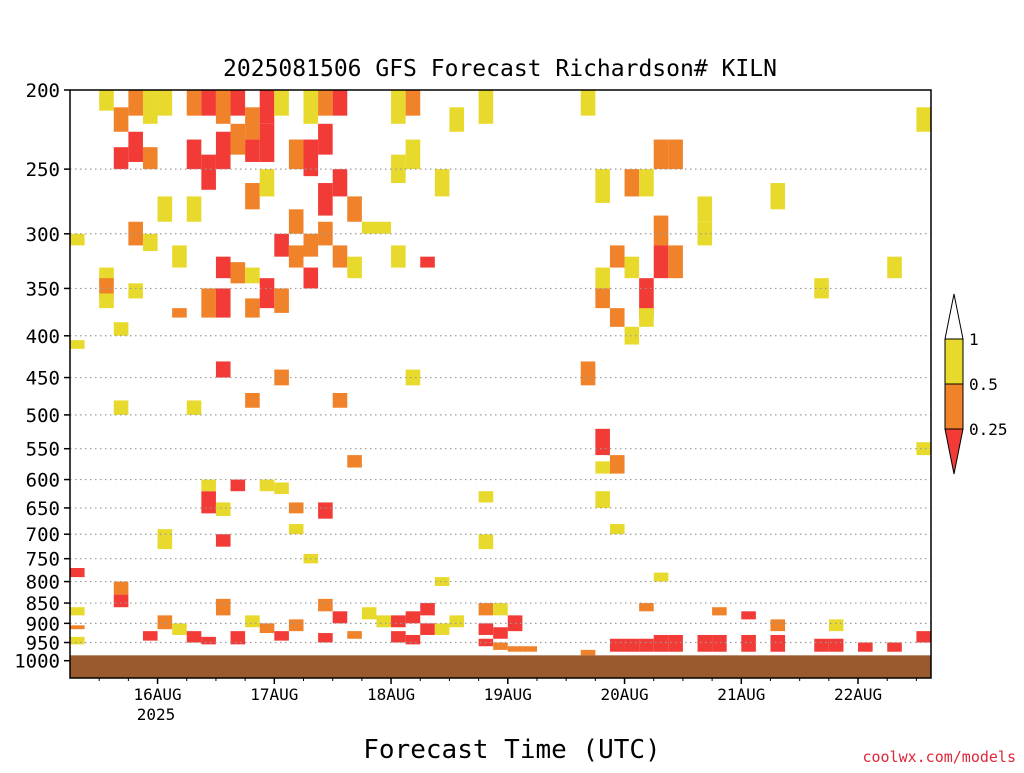 This screenshot has height=773, width=1024. Describe the element at coordinates (511, 750) in the screenshot. I see `x-axis-label: Forecast Time (UTC)` at that location.